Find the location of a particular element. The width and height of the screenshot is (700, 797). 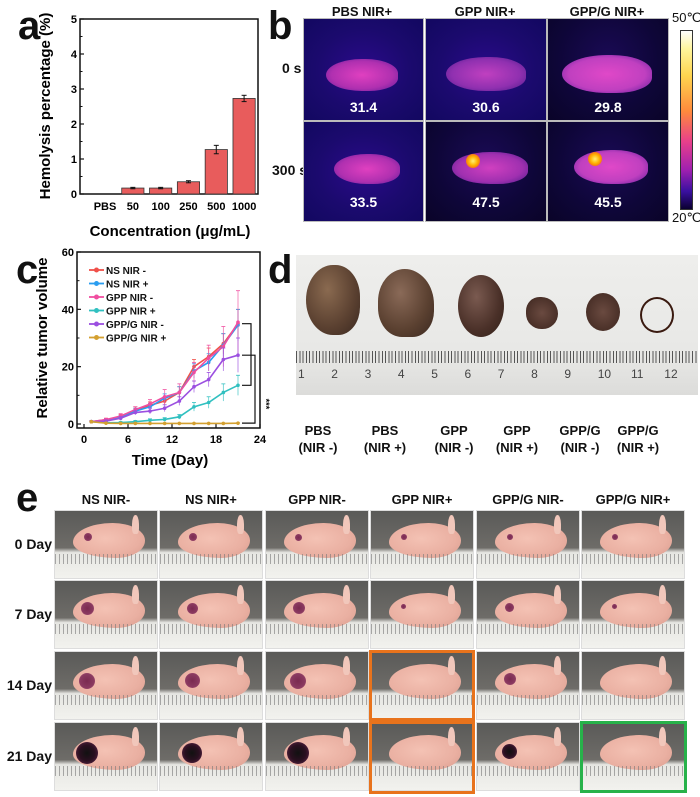

photo-row-label: 7 Day is located at coordinates (33, 614).